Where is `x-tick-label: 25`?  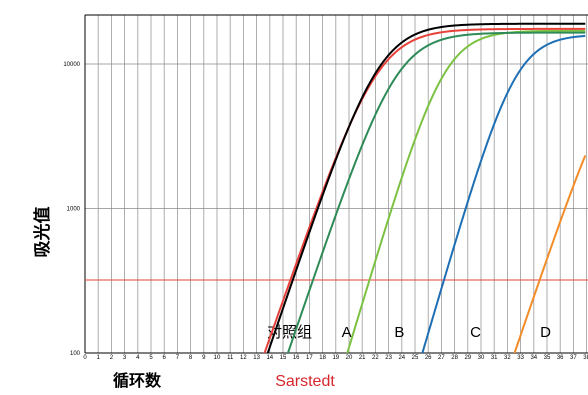
x-tick-label: 25 is located at coordinates (415, 358).